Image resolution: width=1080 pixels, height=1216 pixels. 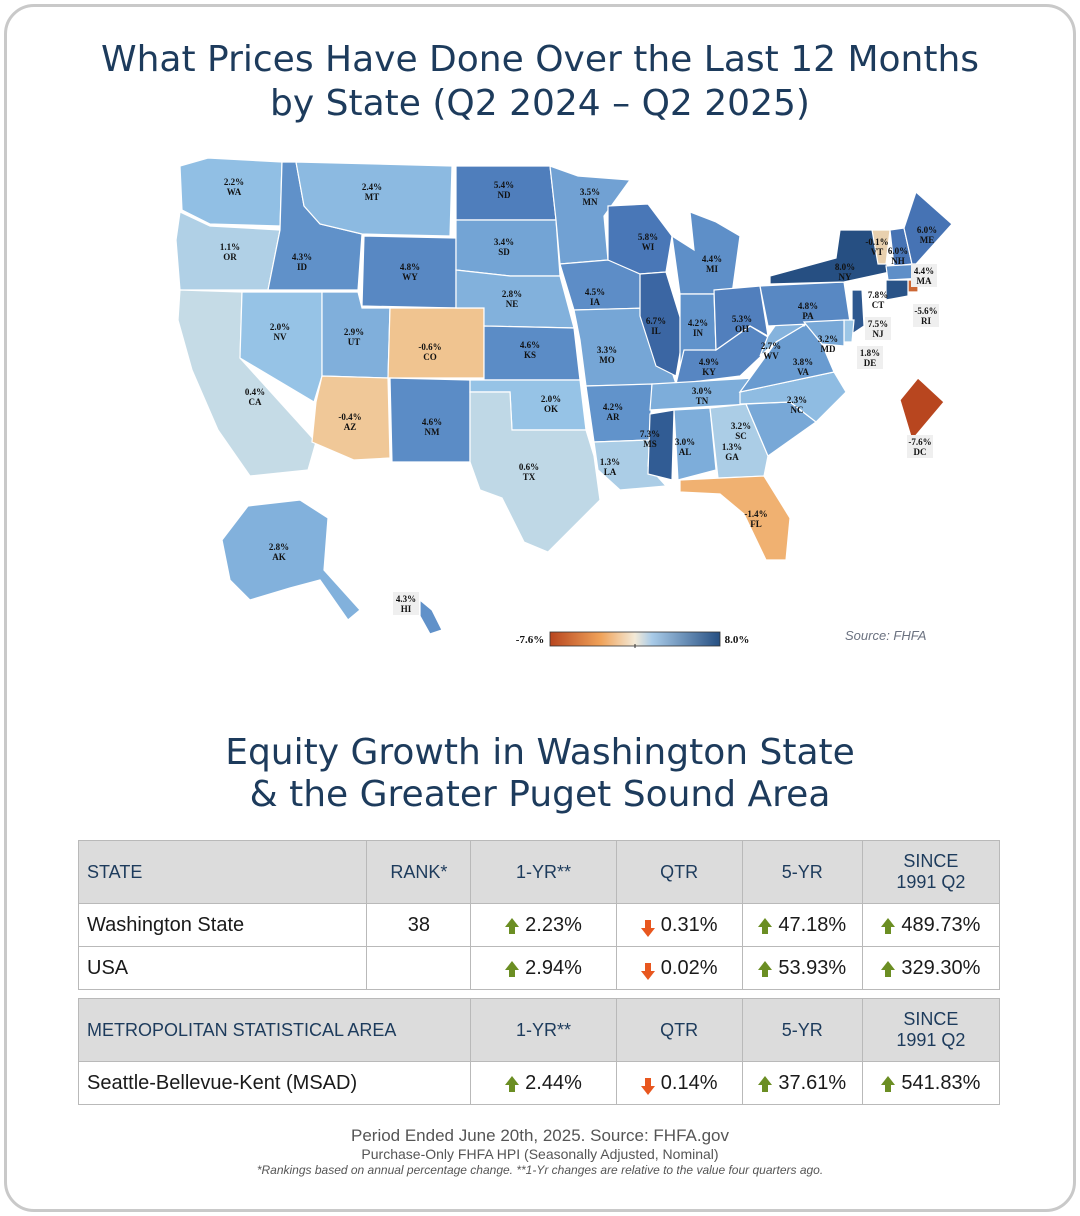 What do you see at coordinates (656, 321) in the screenshot?
I see `state-value-label: 6.7%` at bounding box center [656, 321].